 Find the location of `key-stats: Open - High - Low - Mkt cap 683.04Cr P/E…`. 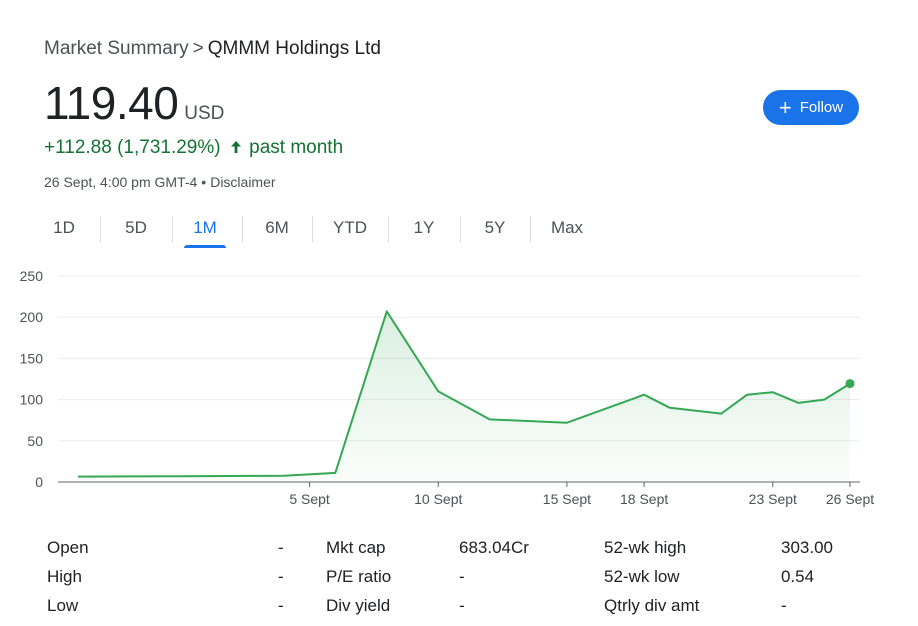

key-stats: Open - High - Low - Mkt cap 683.04Cr P/E… is located at coordinates (459, 577).